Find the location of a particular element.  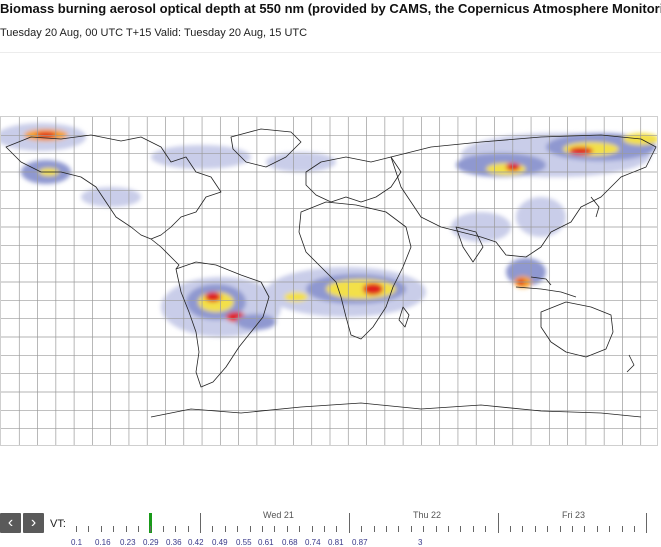

time-controls: ‹ › VT: Wed 21 Thu 22 Fri 23 is located at coordinates (330, 527).